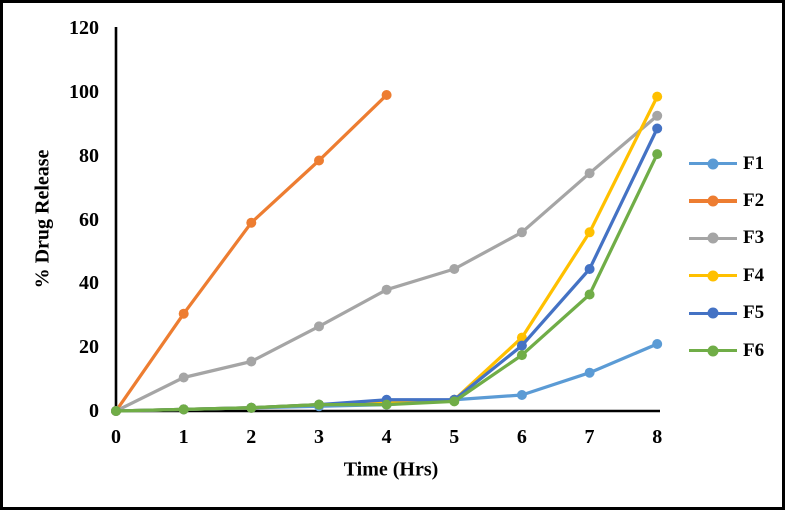  I want to click on legend-marker-f3, so click(713, 238).